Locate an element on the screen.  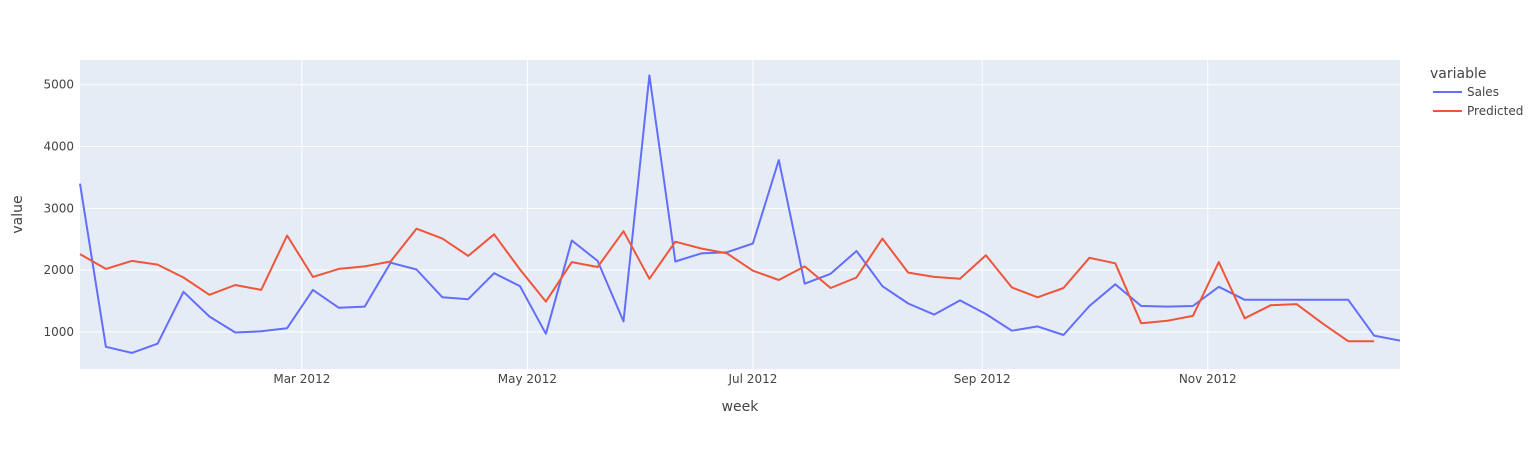
x-tick-label: May 2012 is located at coordinates (527, 379).